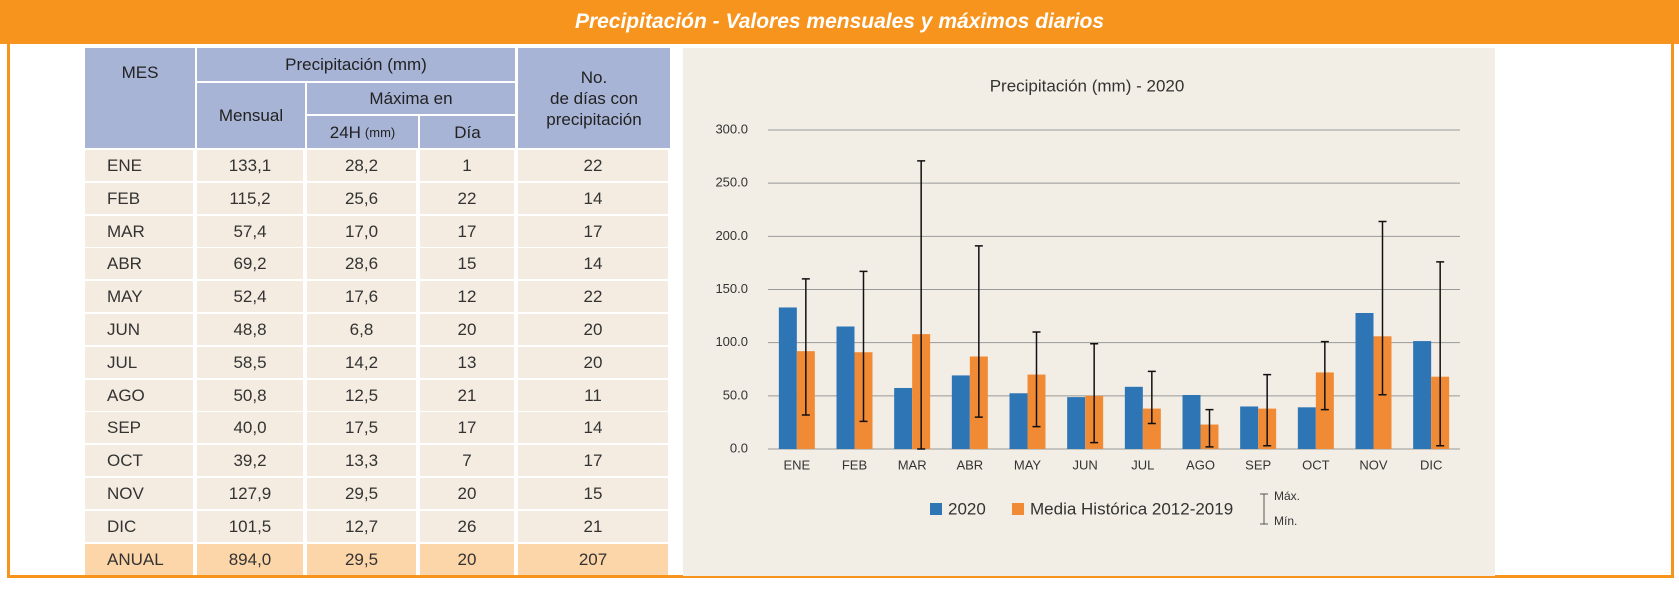 Image resolution: width=1679 pixels, height=616 pixels. I want to click on legend-max: Máx., so click(1287, 496).